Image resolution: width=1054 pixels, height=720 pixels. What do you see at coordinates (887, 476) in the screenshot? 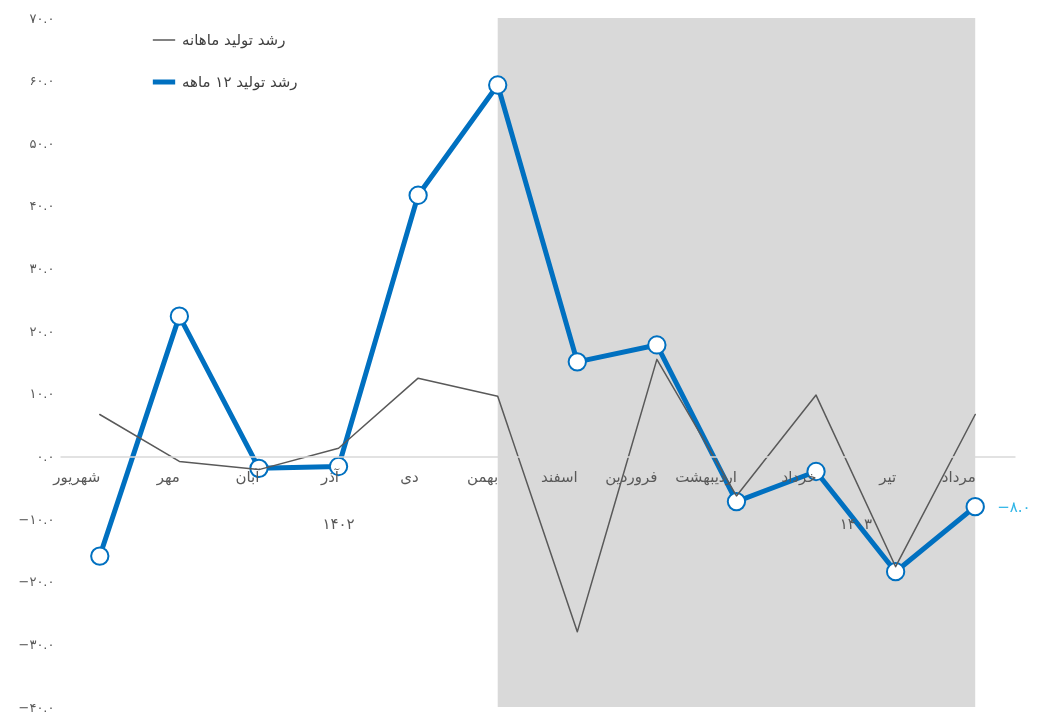
I see `x-tick-label: تیر` at bounding box center [887, 476].